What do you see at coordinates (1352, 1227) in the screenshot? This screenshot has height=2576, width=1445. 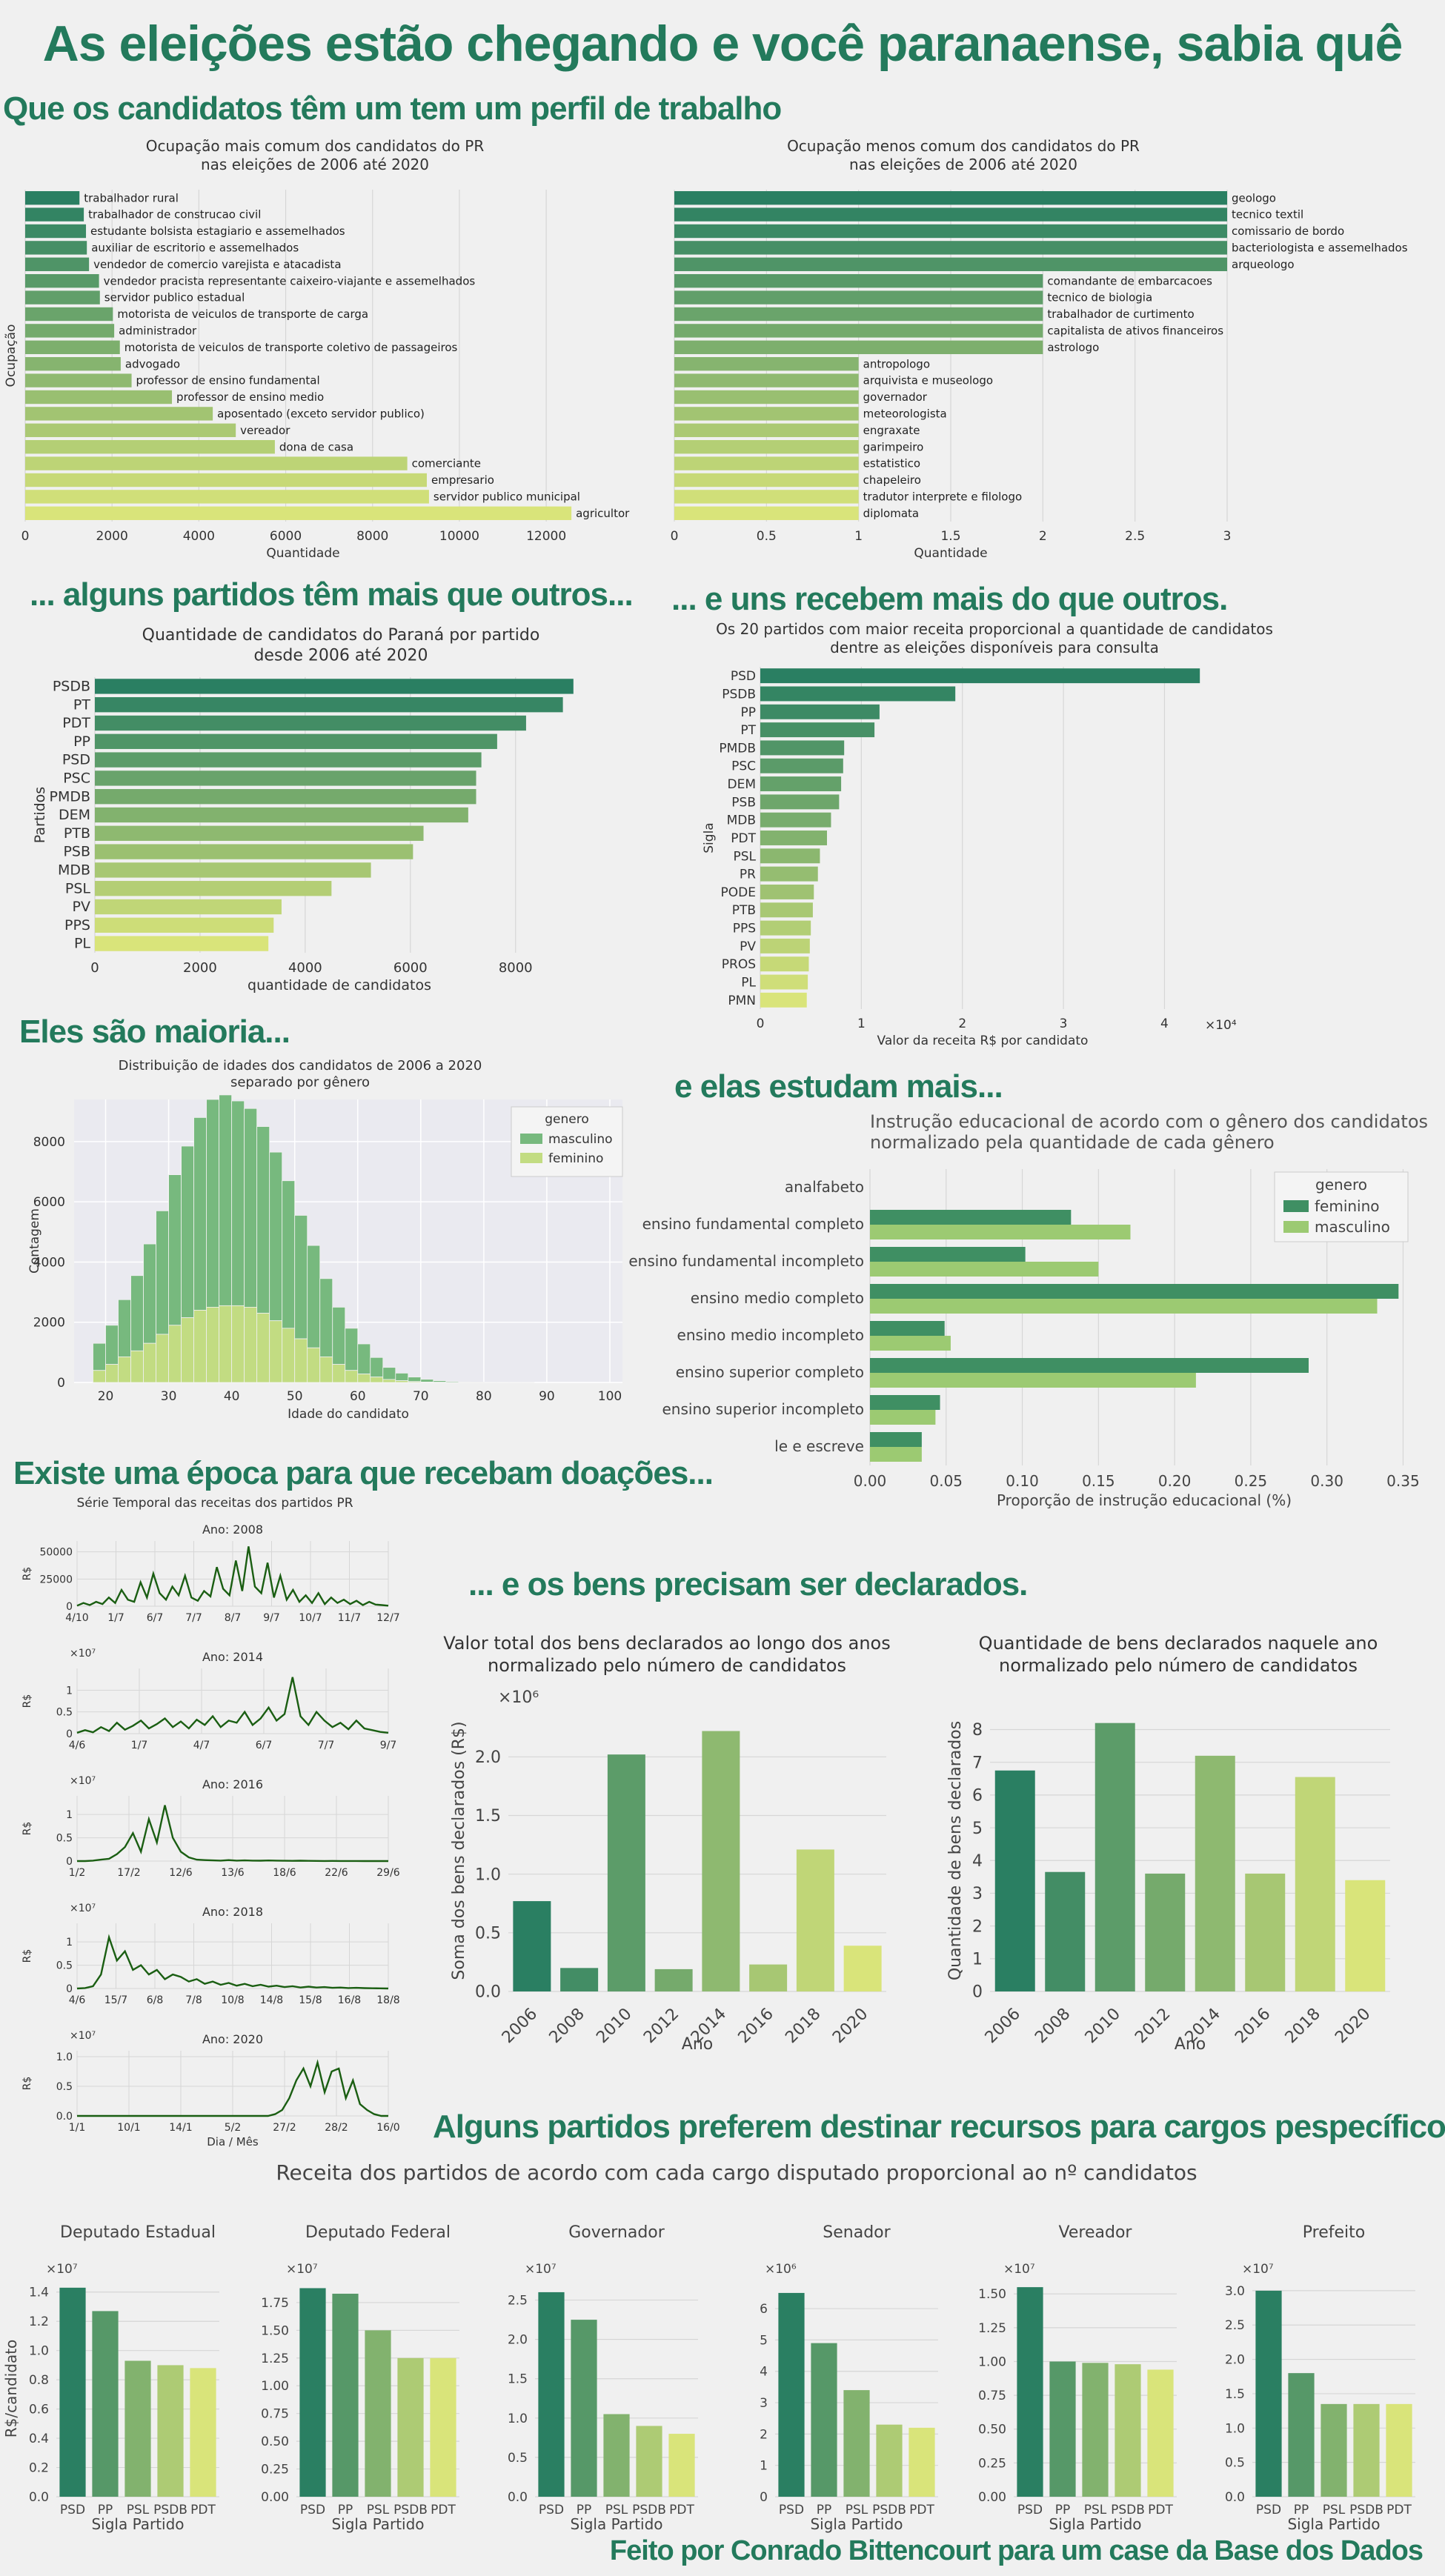 I see `legend-label: masculino` at bounding box center [1352, 1227].